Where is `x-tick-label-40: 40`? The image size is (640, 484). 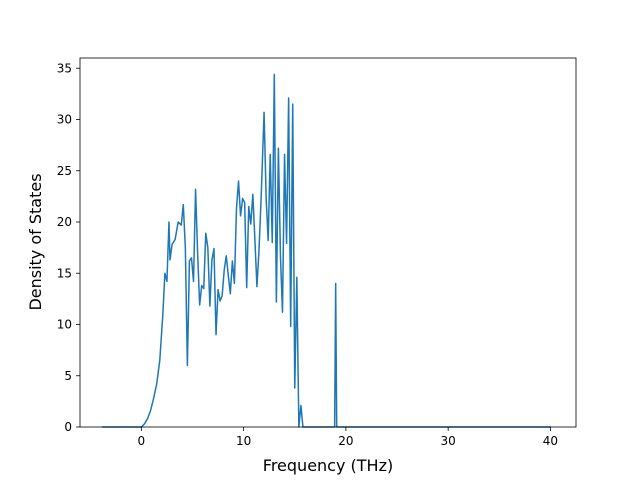 x-tick-label-40: 40 is located at coordinates (550, 441).